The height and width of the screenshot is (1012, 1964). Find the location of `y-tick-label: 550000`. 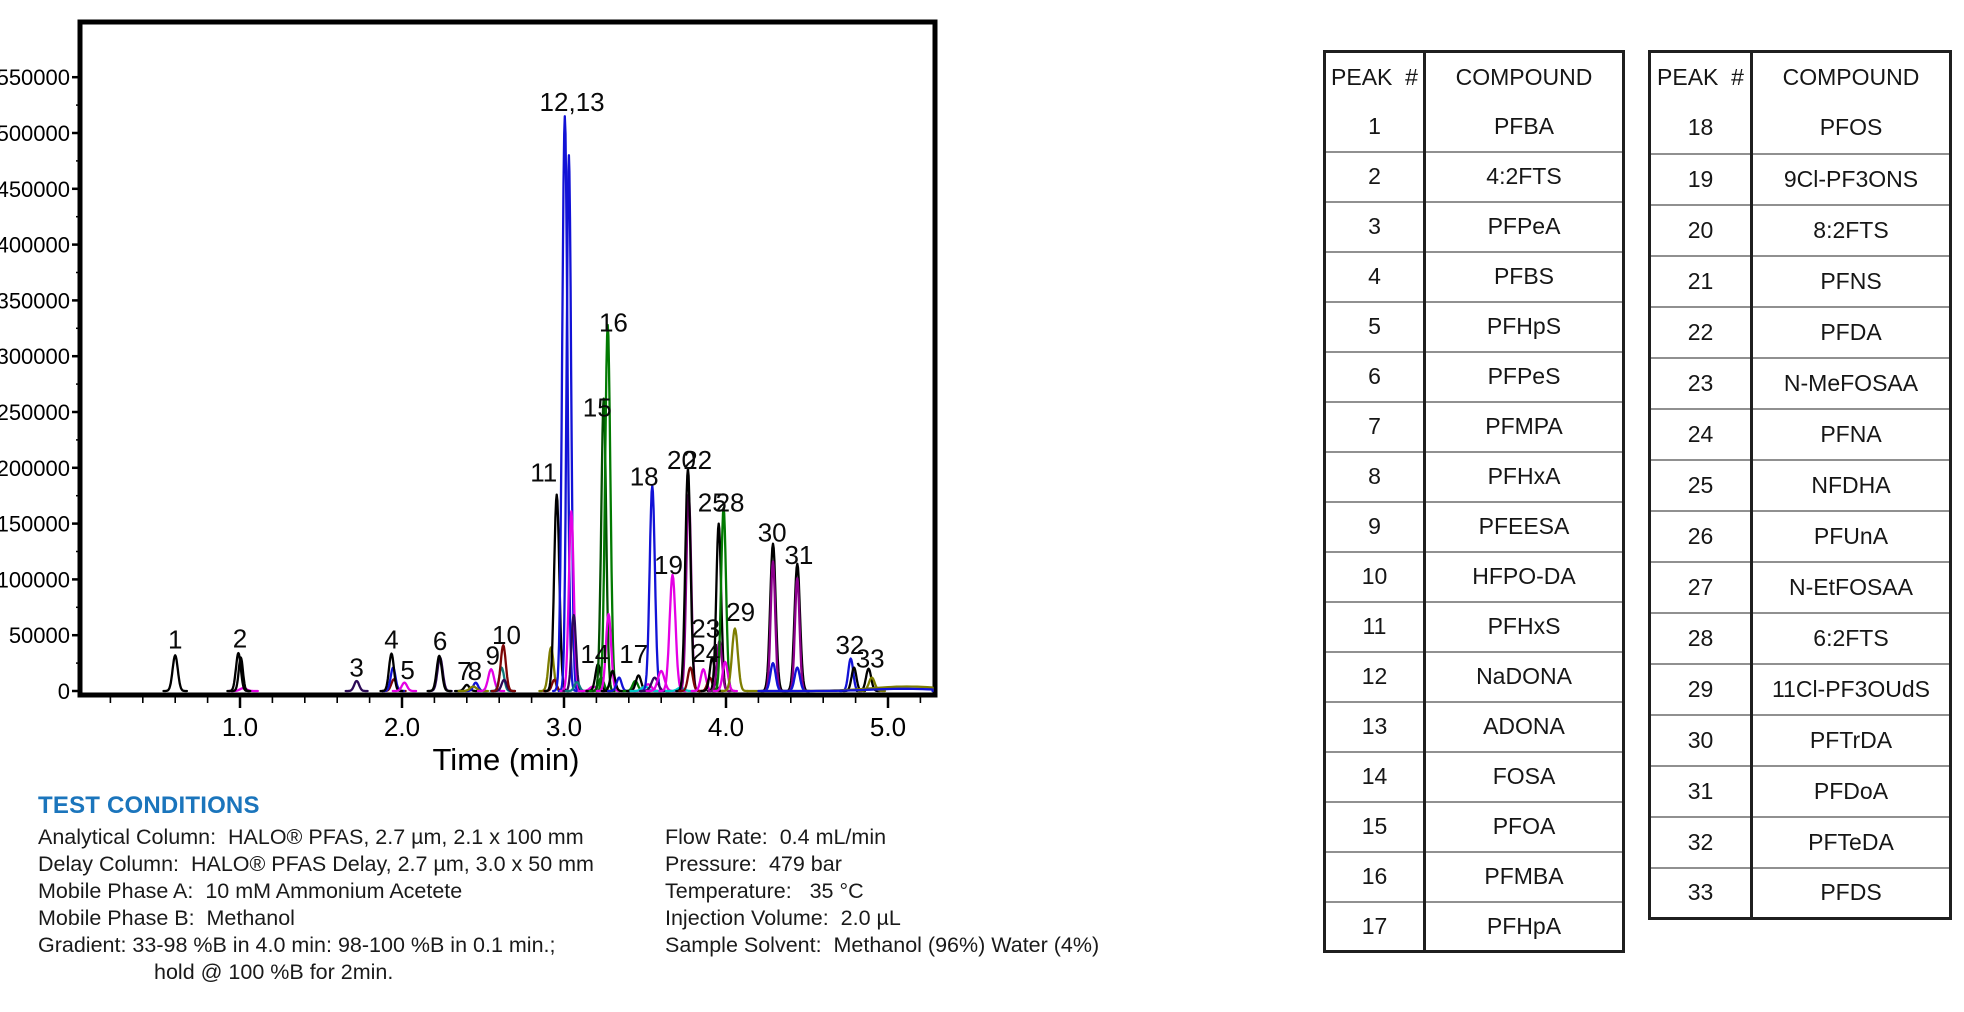

y-tick-label: 550000 is located at coordinates (35, 77).